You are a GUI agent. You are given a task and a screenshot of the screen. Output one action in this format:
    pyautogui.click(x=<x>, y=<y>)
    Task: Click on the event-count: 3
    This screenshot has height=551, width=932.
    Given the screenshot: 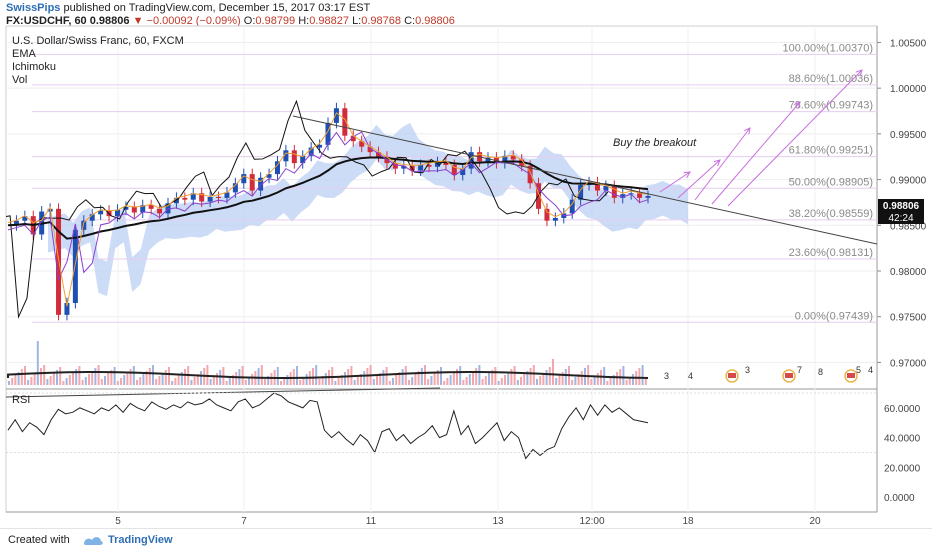 What is the action you would take?
    pyautogui.click(x=666, y=376)
    